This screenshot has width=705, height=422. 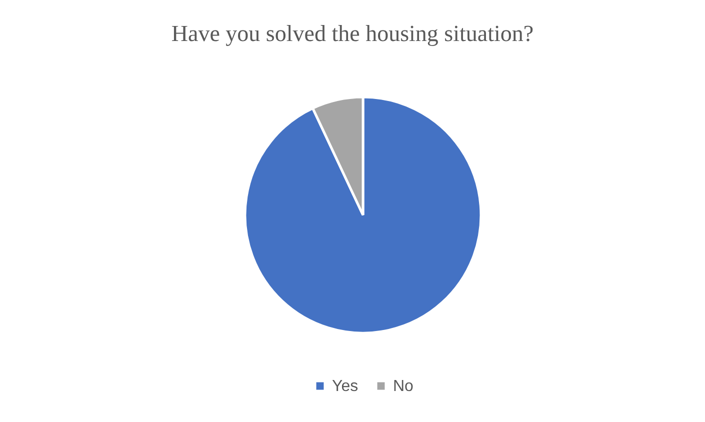 I want to click on legend-label: No, so click(x=403, y=386).